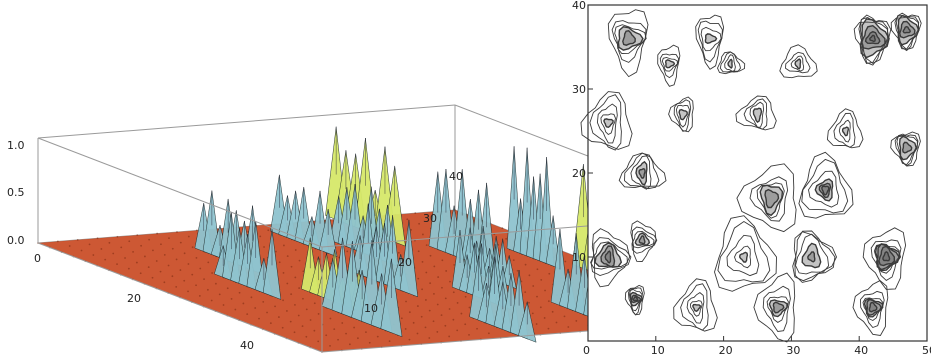 The width and height of the screenshot is (931, 361). Describe the element at coordinates (579, 89) in the screenshot. I see `y-tick-label: 30` at that location.